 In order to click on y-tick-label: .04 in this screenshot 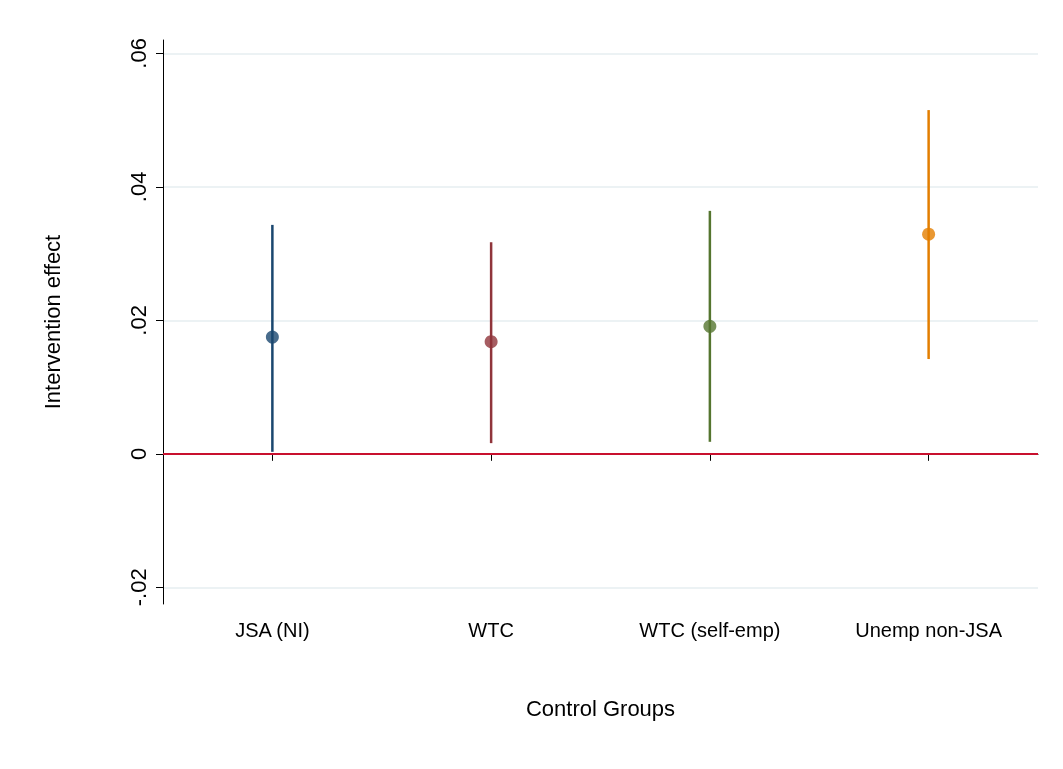, I will do `click(138, 187)`.